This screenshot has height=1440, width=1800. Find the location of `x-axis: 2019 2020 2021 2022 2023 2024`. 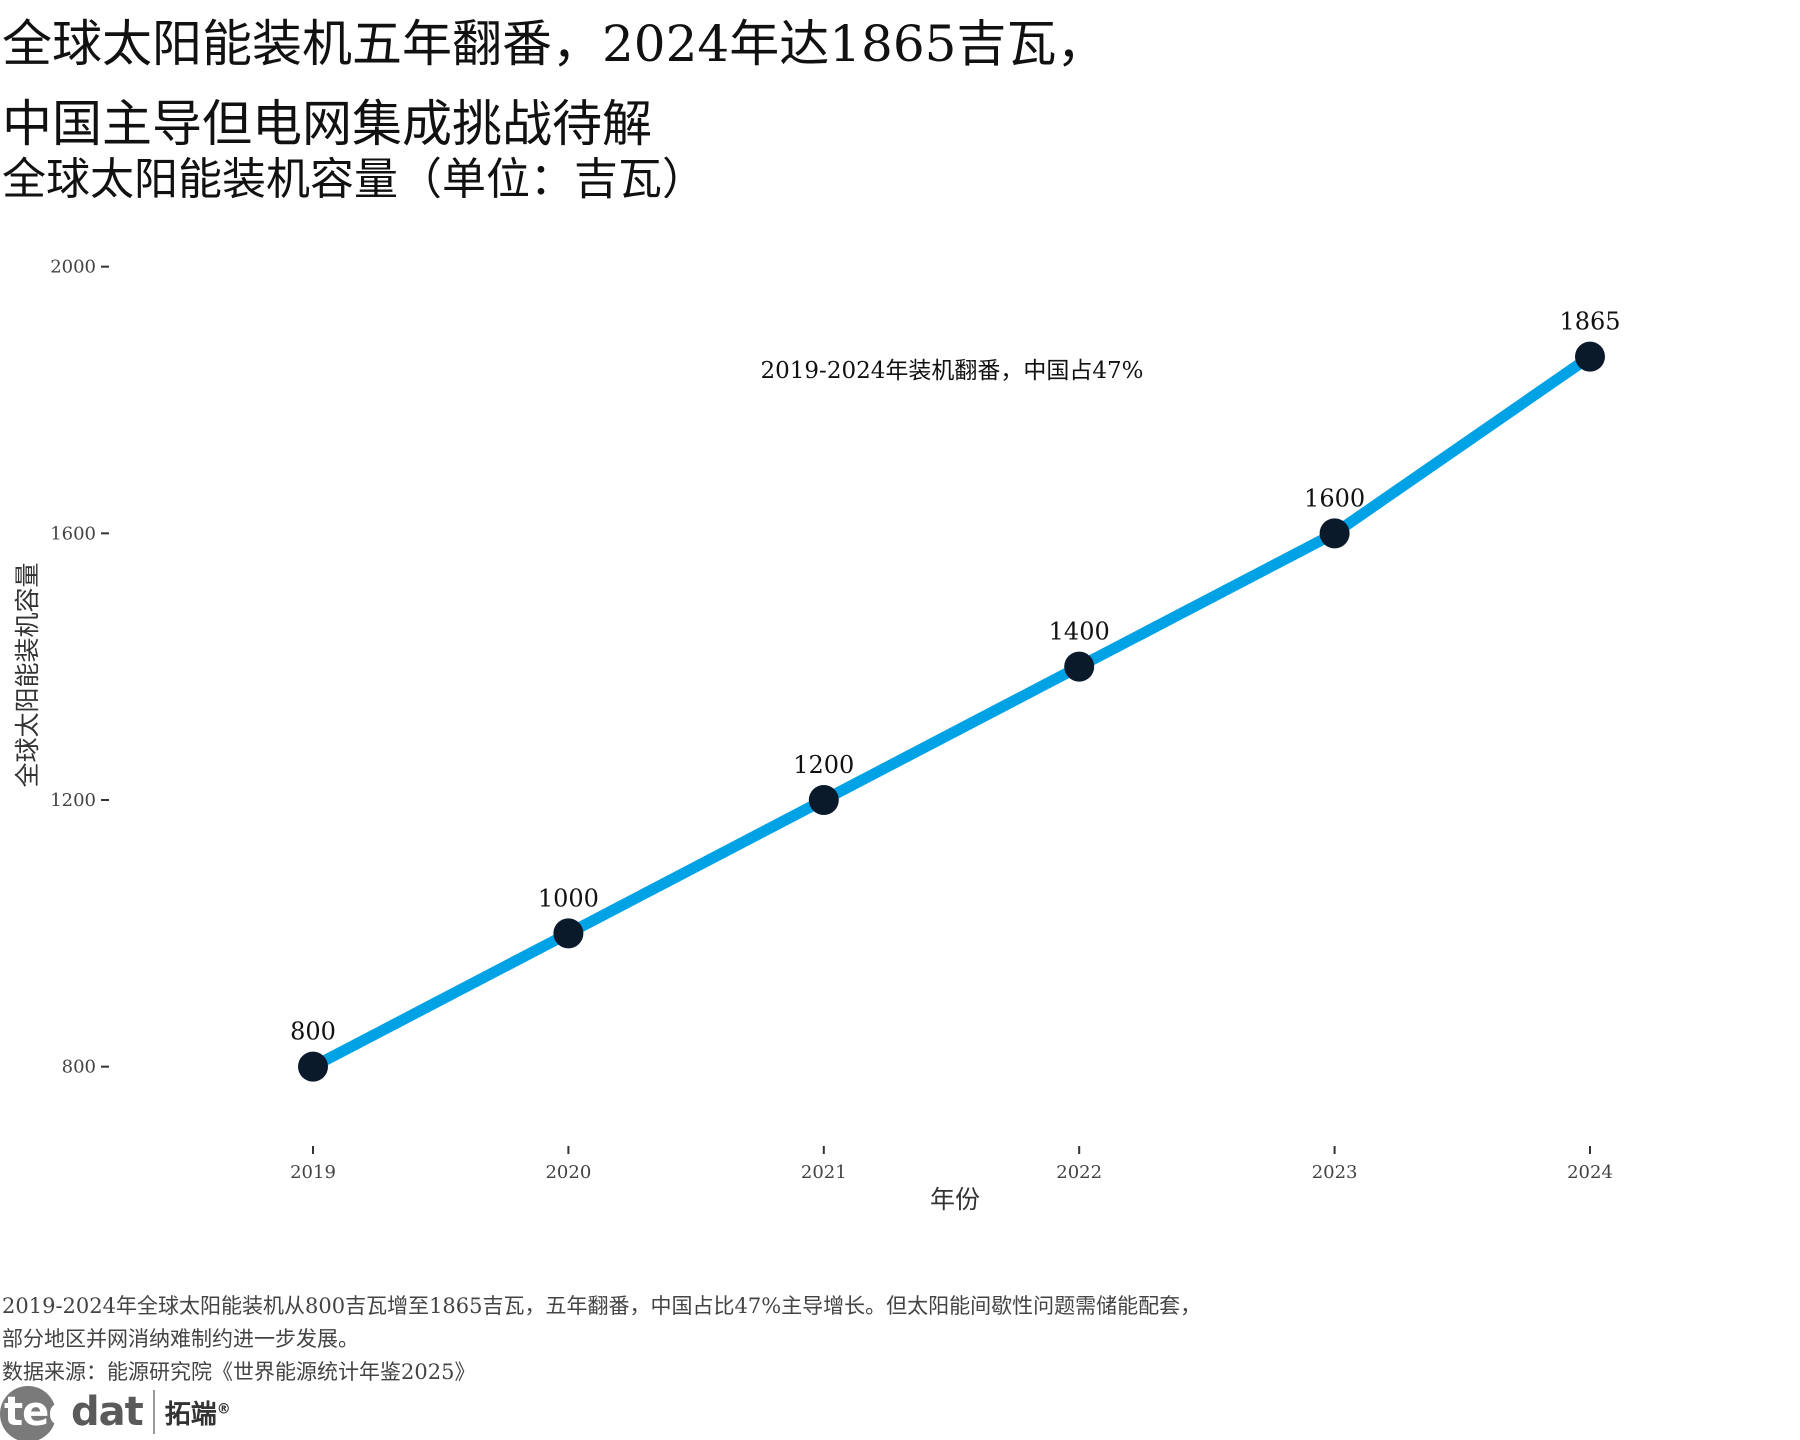

x-axis: 2019 2020 2021 2022 2023 2024 is located at coordinates (951, 1164).